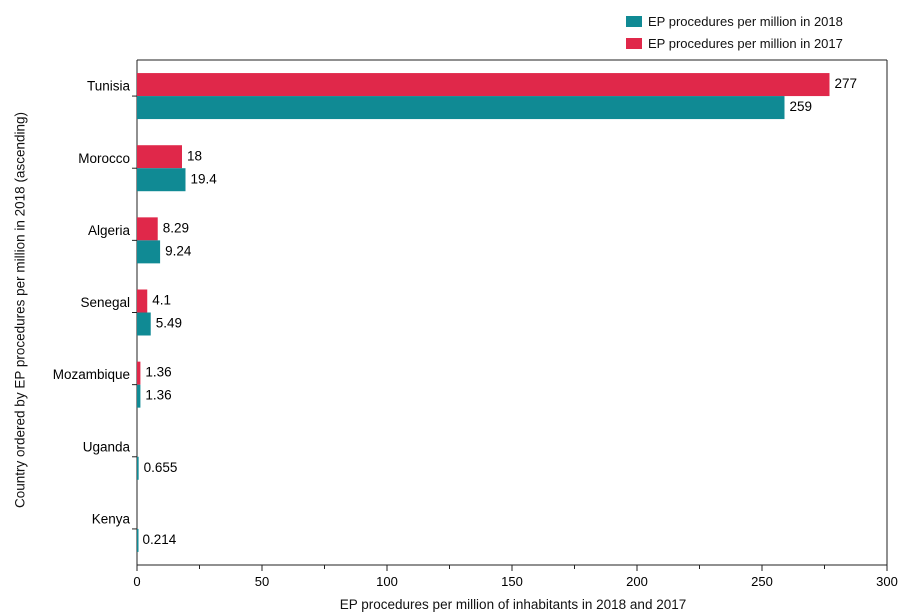  I want to click on data-label-2018: 0.214, so click(160, 539).